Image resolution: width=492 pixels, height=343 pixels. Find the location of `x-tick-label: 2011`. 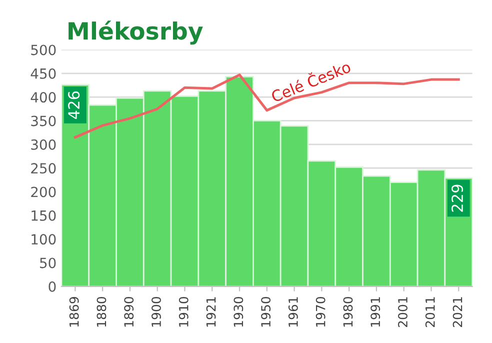

x-tick-label: 2011 is located at coordinates (430, 312).